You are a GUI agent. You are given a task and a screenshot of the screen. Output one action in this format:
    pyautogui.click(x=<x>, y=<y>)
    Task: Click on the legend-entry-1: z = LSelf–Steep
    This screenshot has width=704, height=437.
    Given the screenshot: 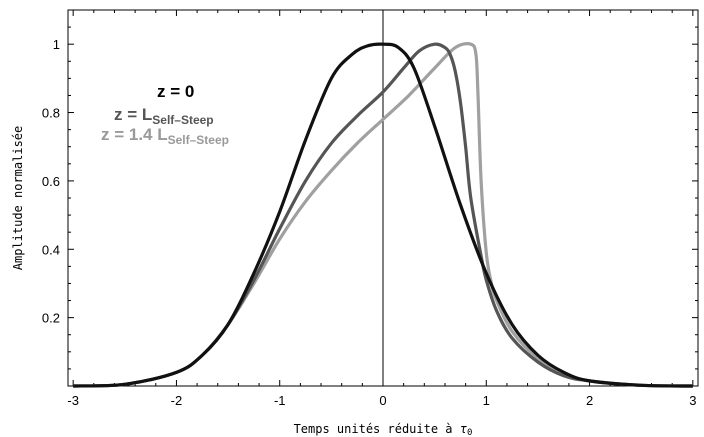 What is the action you would take?
    pyautogui.click(x=164, y=116)
    